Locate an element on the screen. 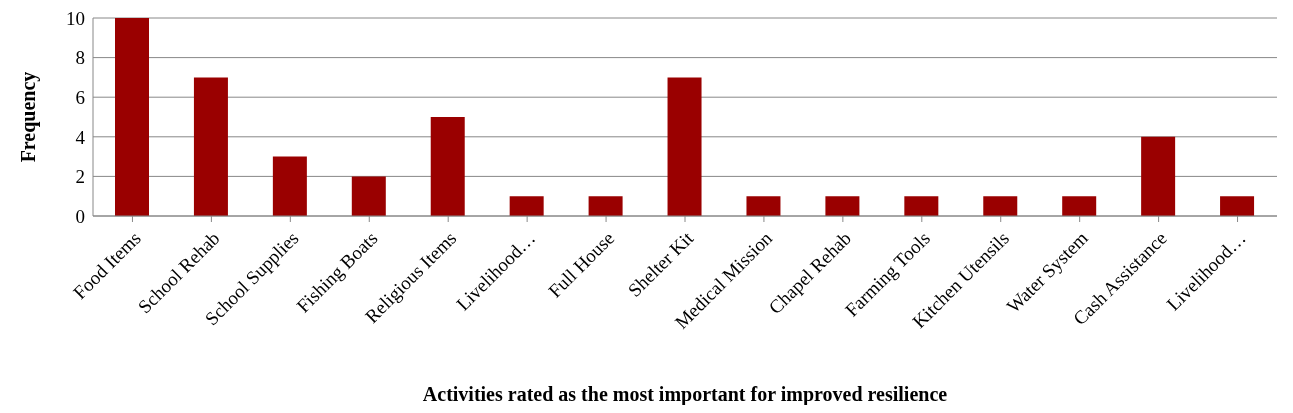 This screenshot has height=413, width=1293. y-tick-label: 6 is located at coordinates (80, 97).